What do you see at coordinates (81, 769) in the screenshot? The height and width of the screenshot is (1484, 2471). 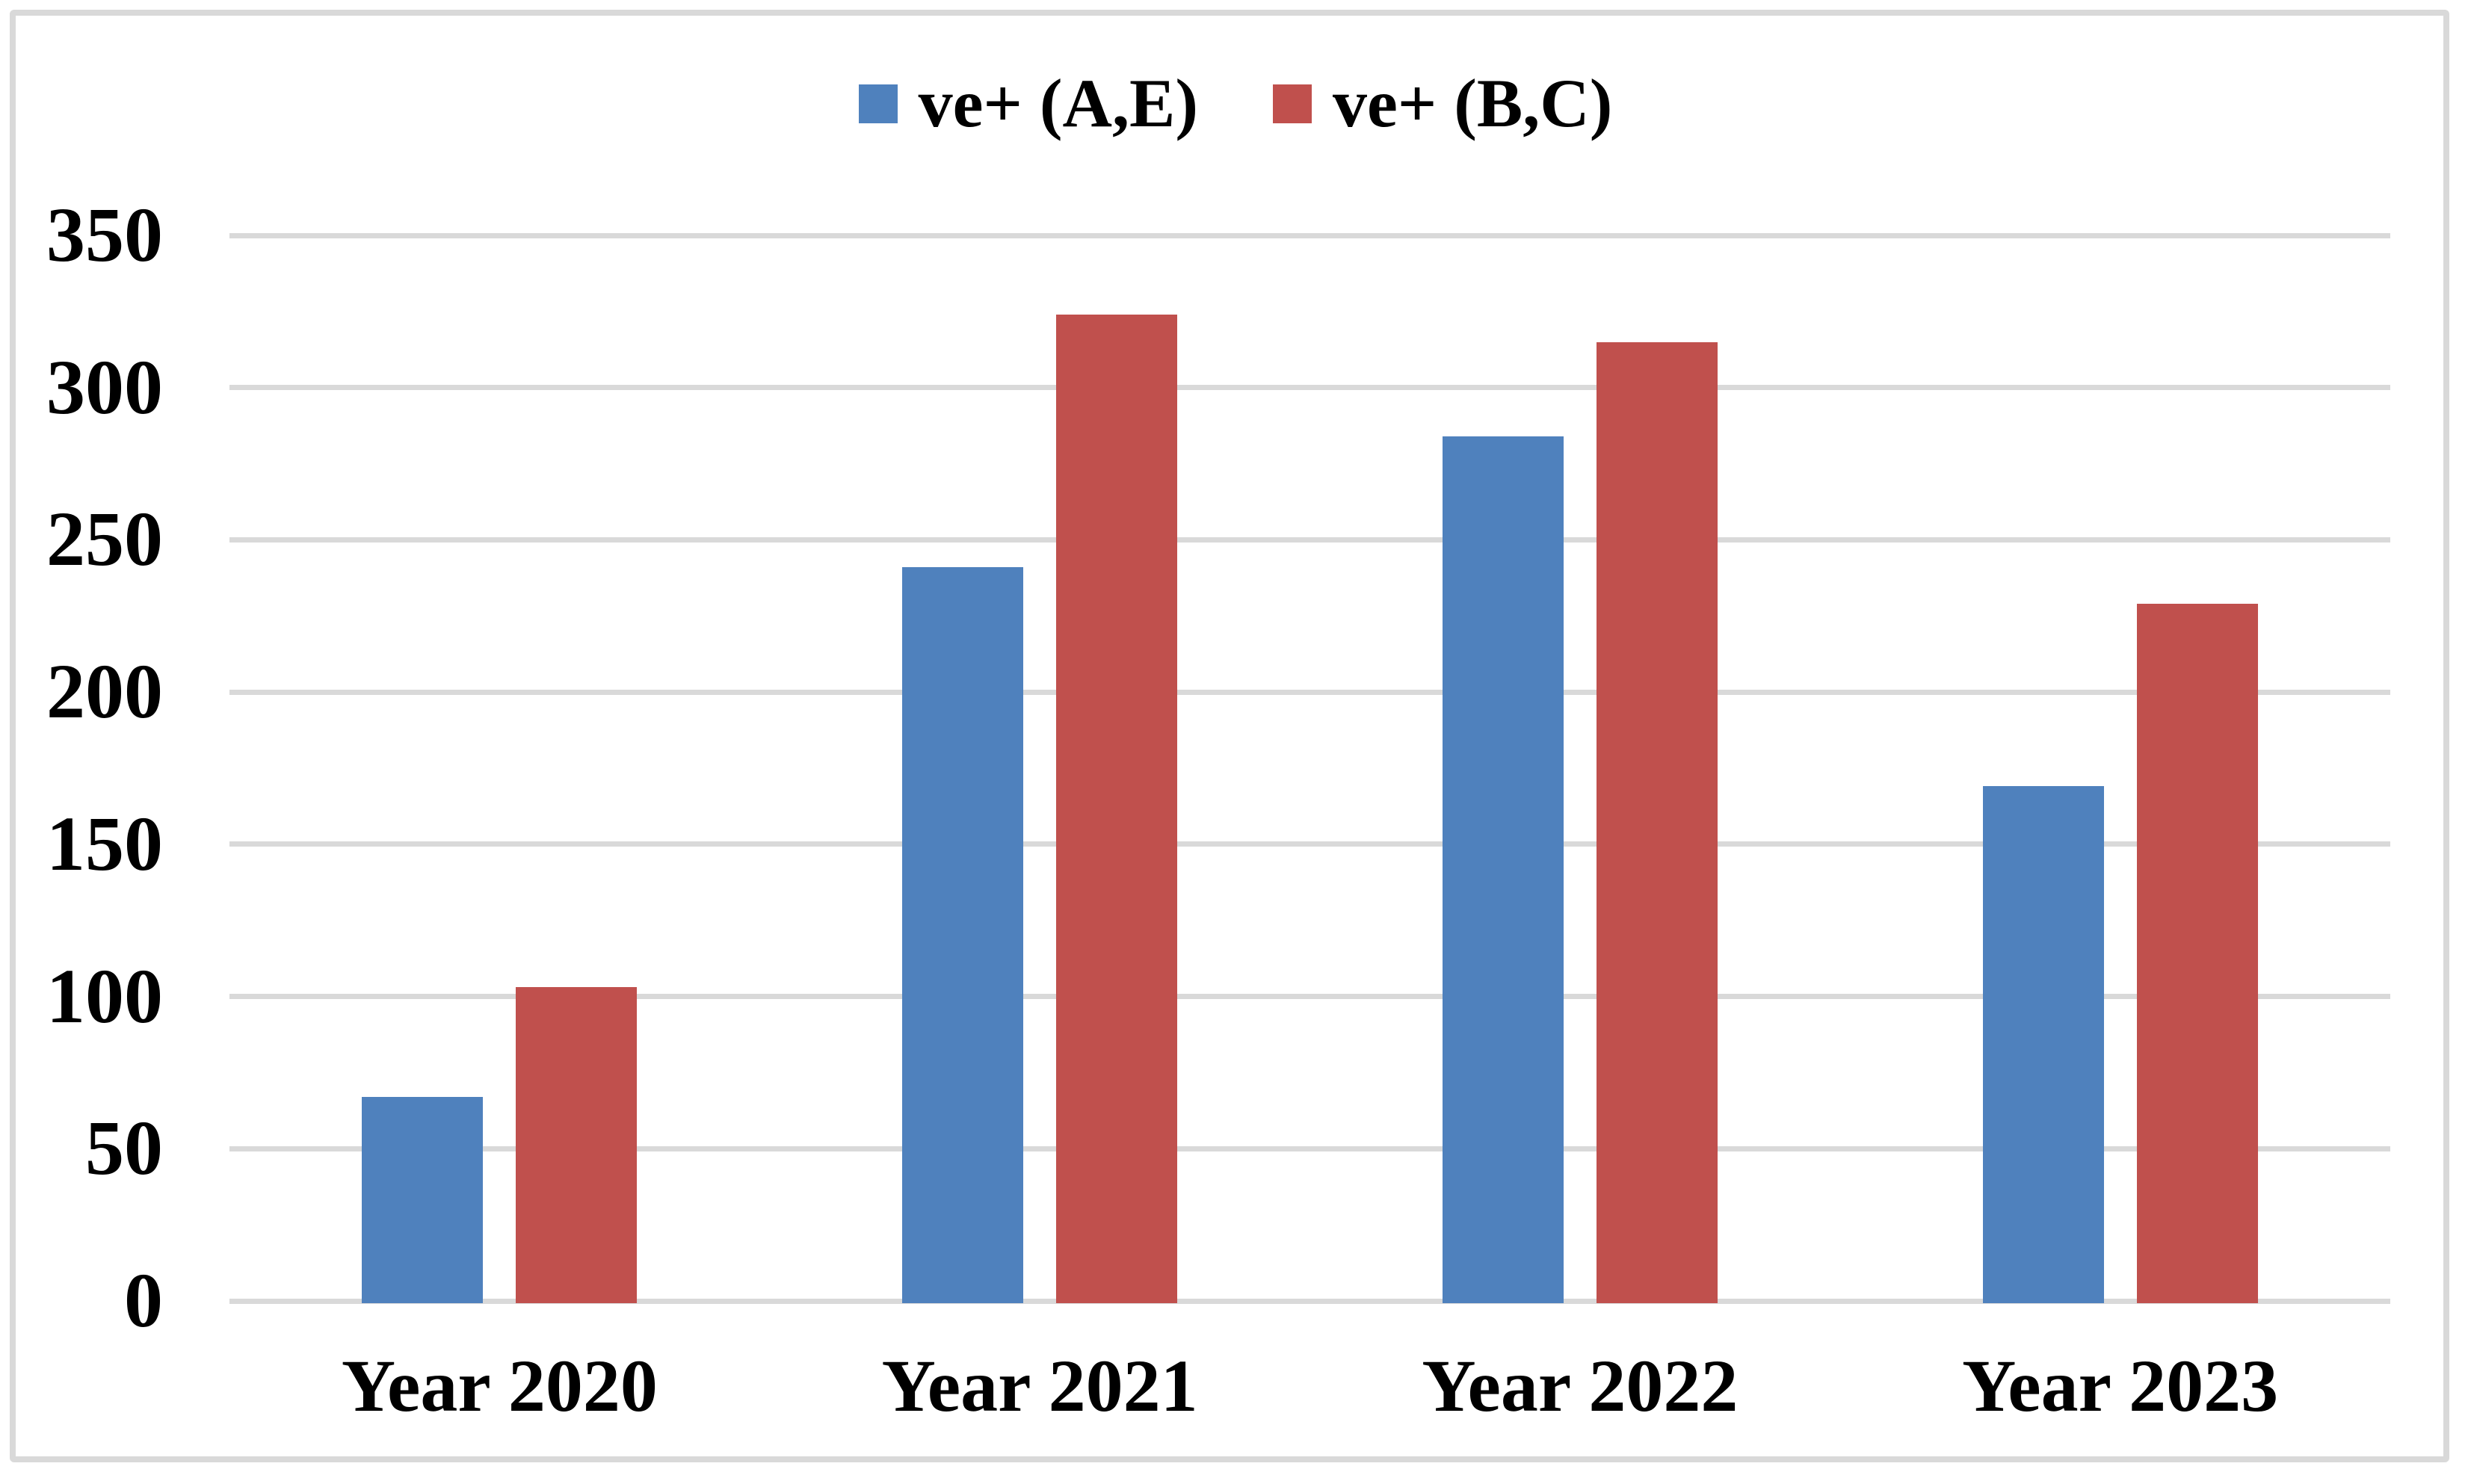 I see `y-axis-tick-labels: 0 50 100 150 200 250 300 350` at bounding box center [81, 769].